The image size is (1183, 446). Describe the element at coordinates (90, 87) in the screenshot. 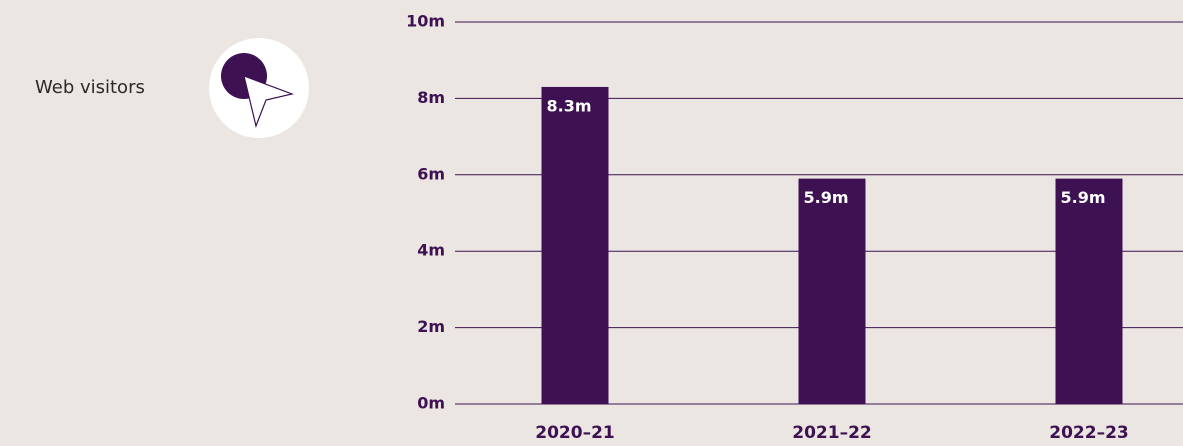

I see `chart-title: Web visitors` at that location.